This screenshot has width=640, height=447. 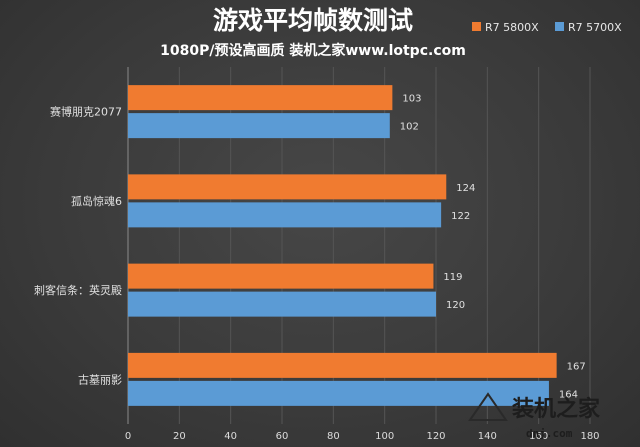 I want to click on legend-label: R7 5800X, so click(x=512, y=27).